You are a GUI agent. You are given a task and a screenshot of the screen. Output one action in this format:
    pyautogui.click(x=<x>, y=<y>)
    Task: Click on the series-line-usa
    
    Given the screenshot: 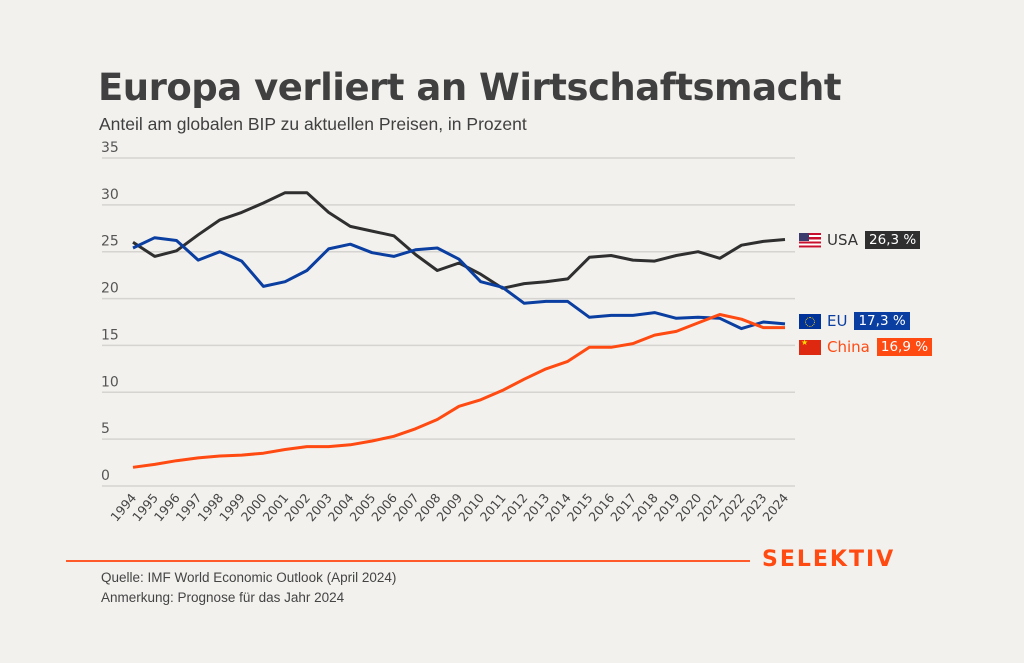 What is the action you would take?
    pyautogui.click(x=459, y=240)
    